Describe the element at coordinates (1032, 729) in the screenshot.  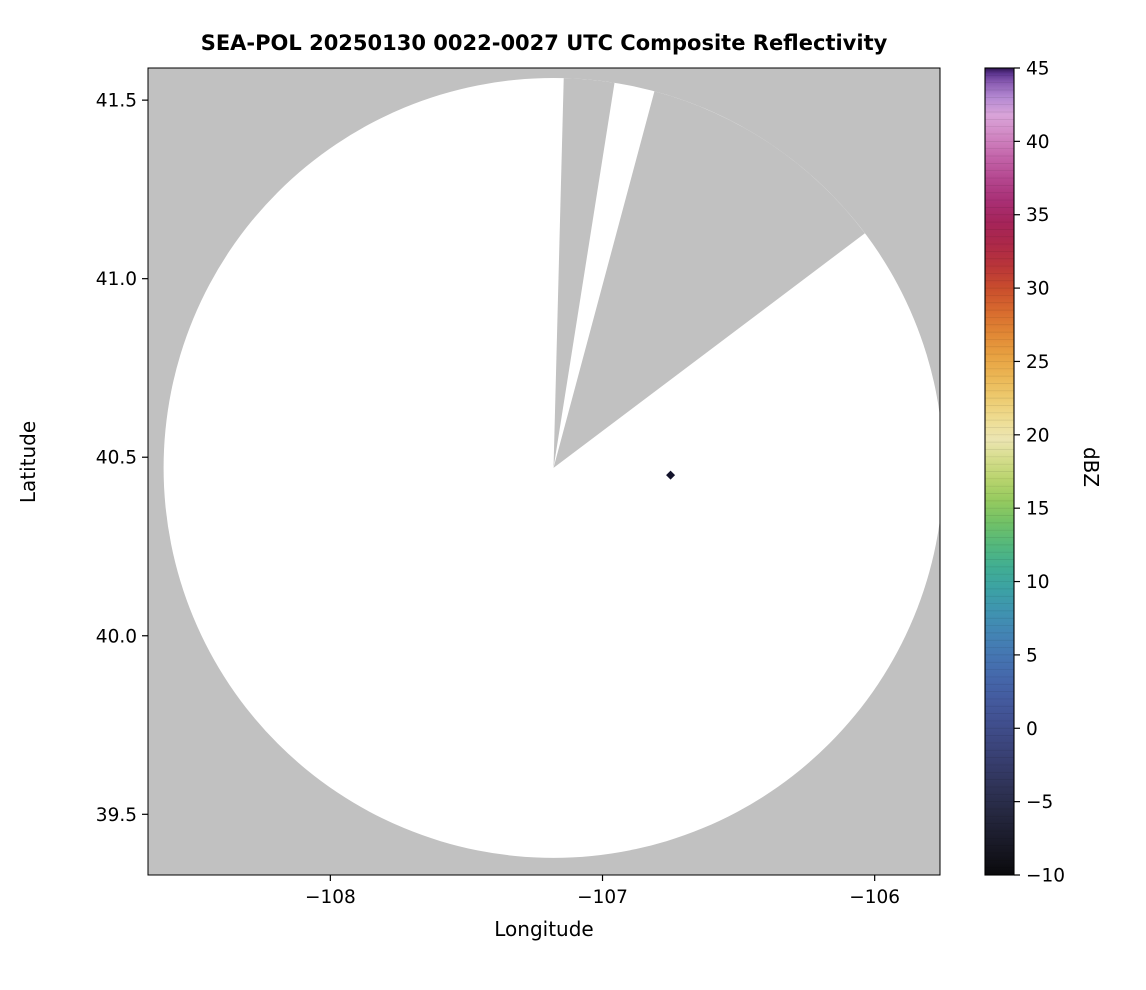
I see `colorbar-tick-label: 0` at that location.